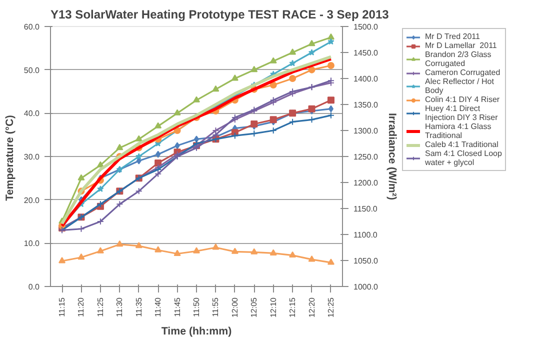  I want to click on y-tick-label: 40.0, so click(32, 113).